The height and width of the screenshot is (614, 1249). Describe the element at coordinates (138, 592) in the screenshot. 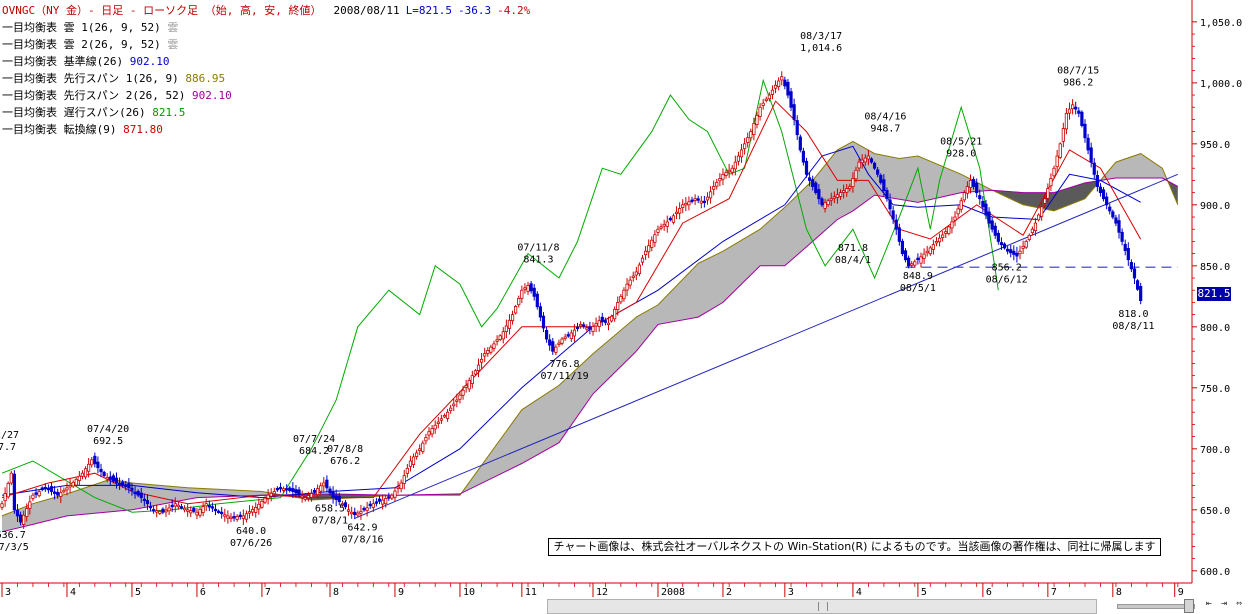

I see `x-tick-label: 5` at that location.